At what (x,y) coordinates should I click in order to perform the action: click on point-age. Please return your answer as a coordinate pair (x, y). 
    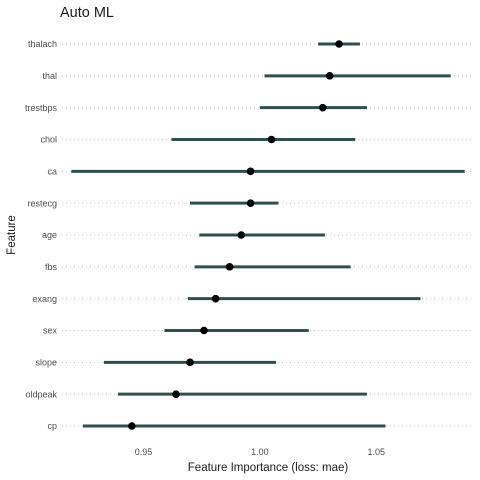
    Looking at the image, I should click on (241, 235).